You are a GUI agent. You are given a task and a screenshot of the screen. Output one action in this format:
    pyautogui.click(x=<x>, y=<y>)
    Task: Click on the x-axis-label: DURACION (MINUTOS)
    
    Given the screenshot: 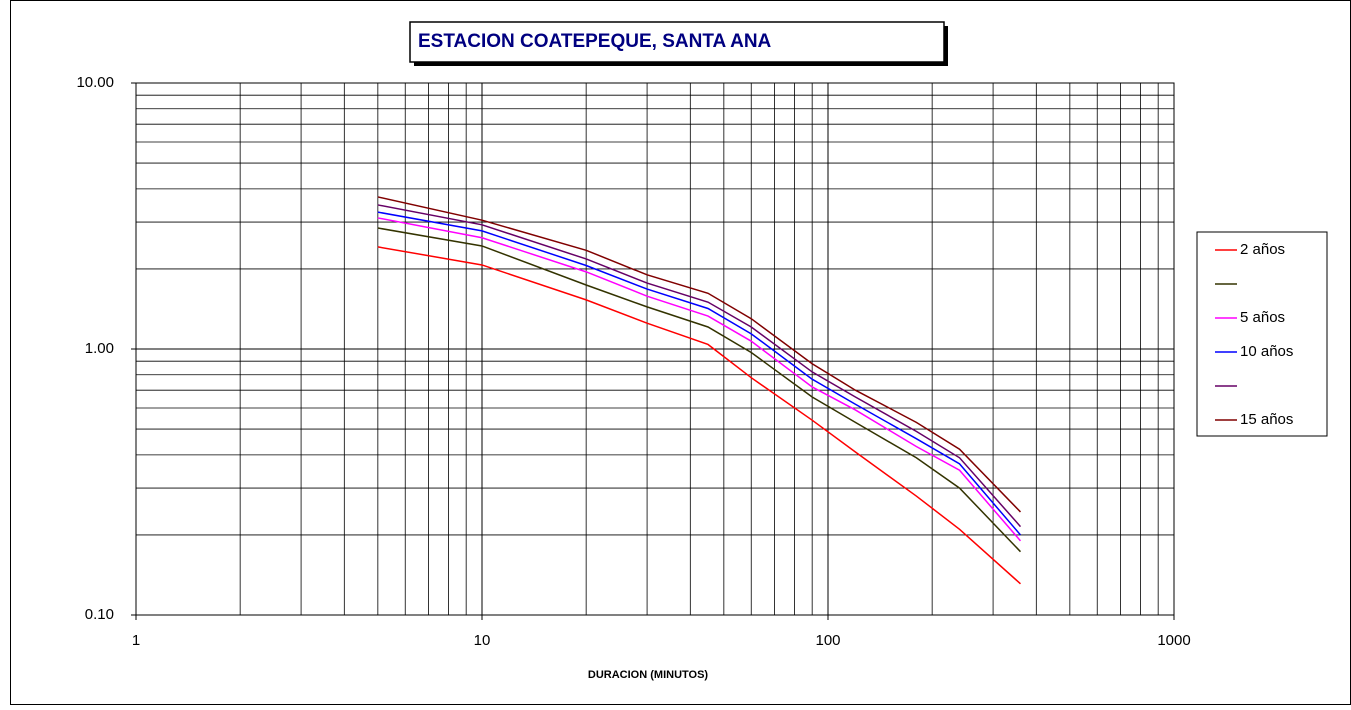 What is the action you would take?
    pyautogui.click(x=648, y=675)
    